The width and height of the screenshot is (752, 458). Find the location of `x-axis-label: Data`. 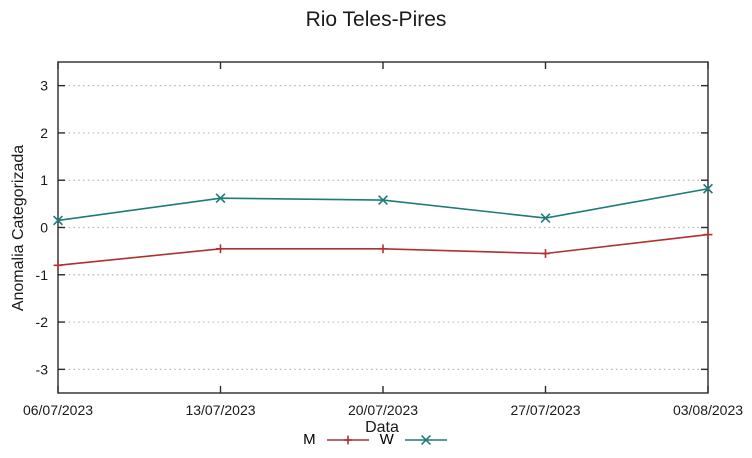

x-axis-label: Data is located at coordinates (382, 427).